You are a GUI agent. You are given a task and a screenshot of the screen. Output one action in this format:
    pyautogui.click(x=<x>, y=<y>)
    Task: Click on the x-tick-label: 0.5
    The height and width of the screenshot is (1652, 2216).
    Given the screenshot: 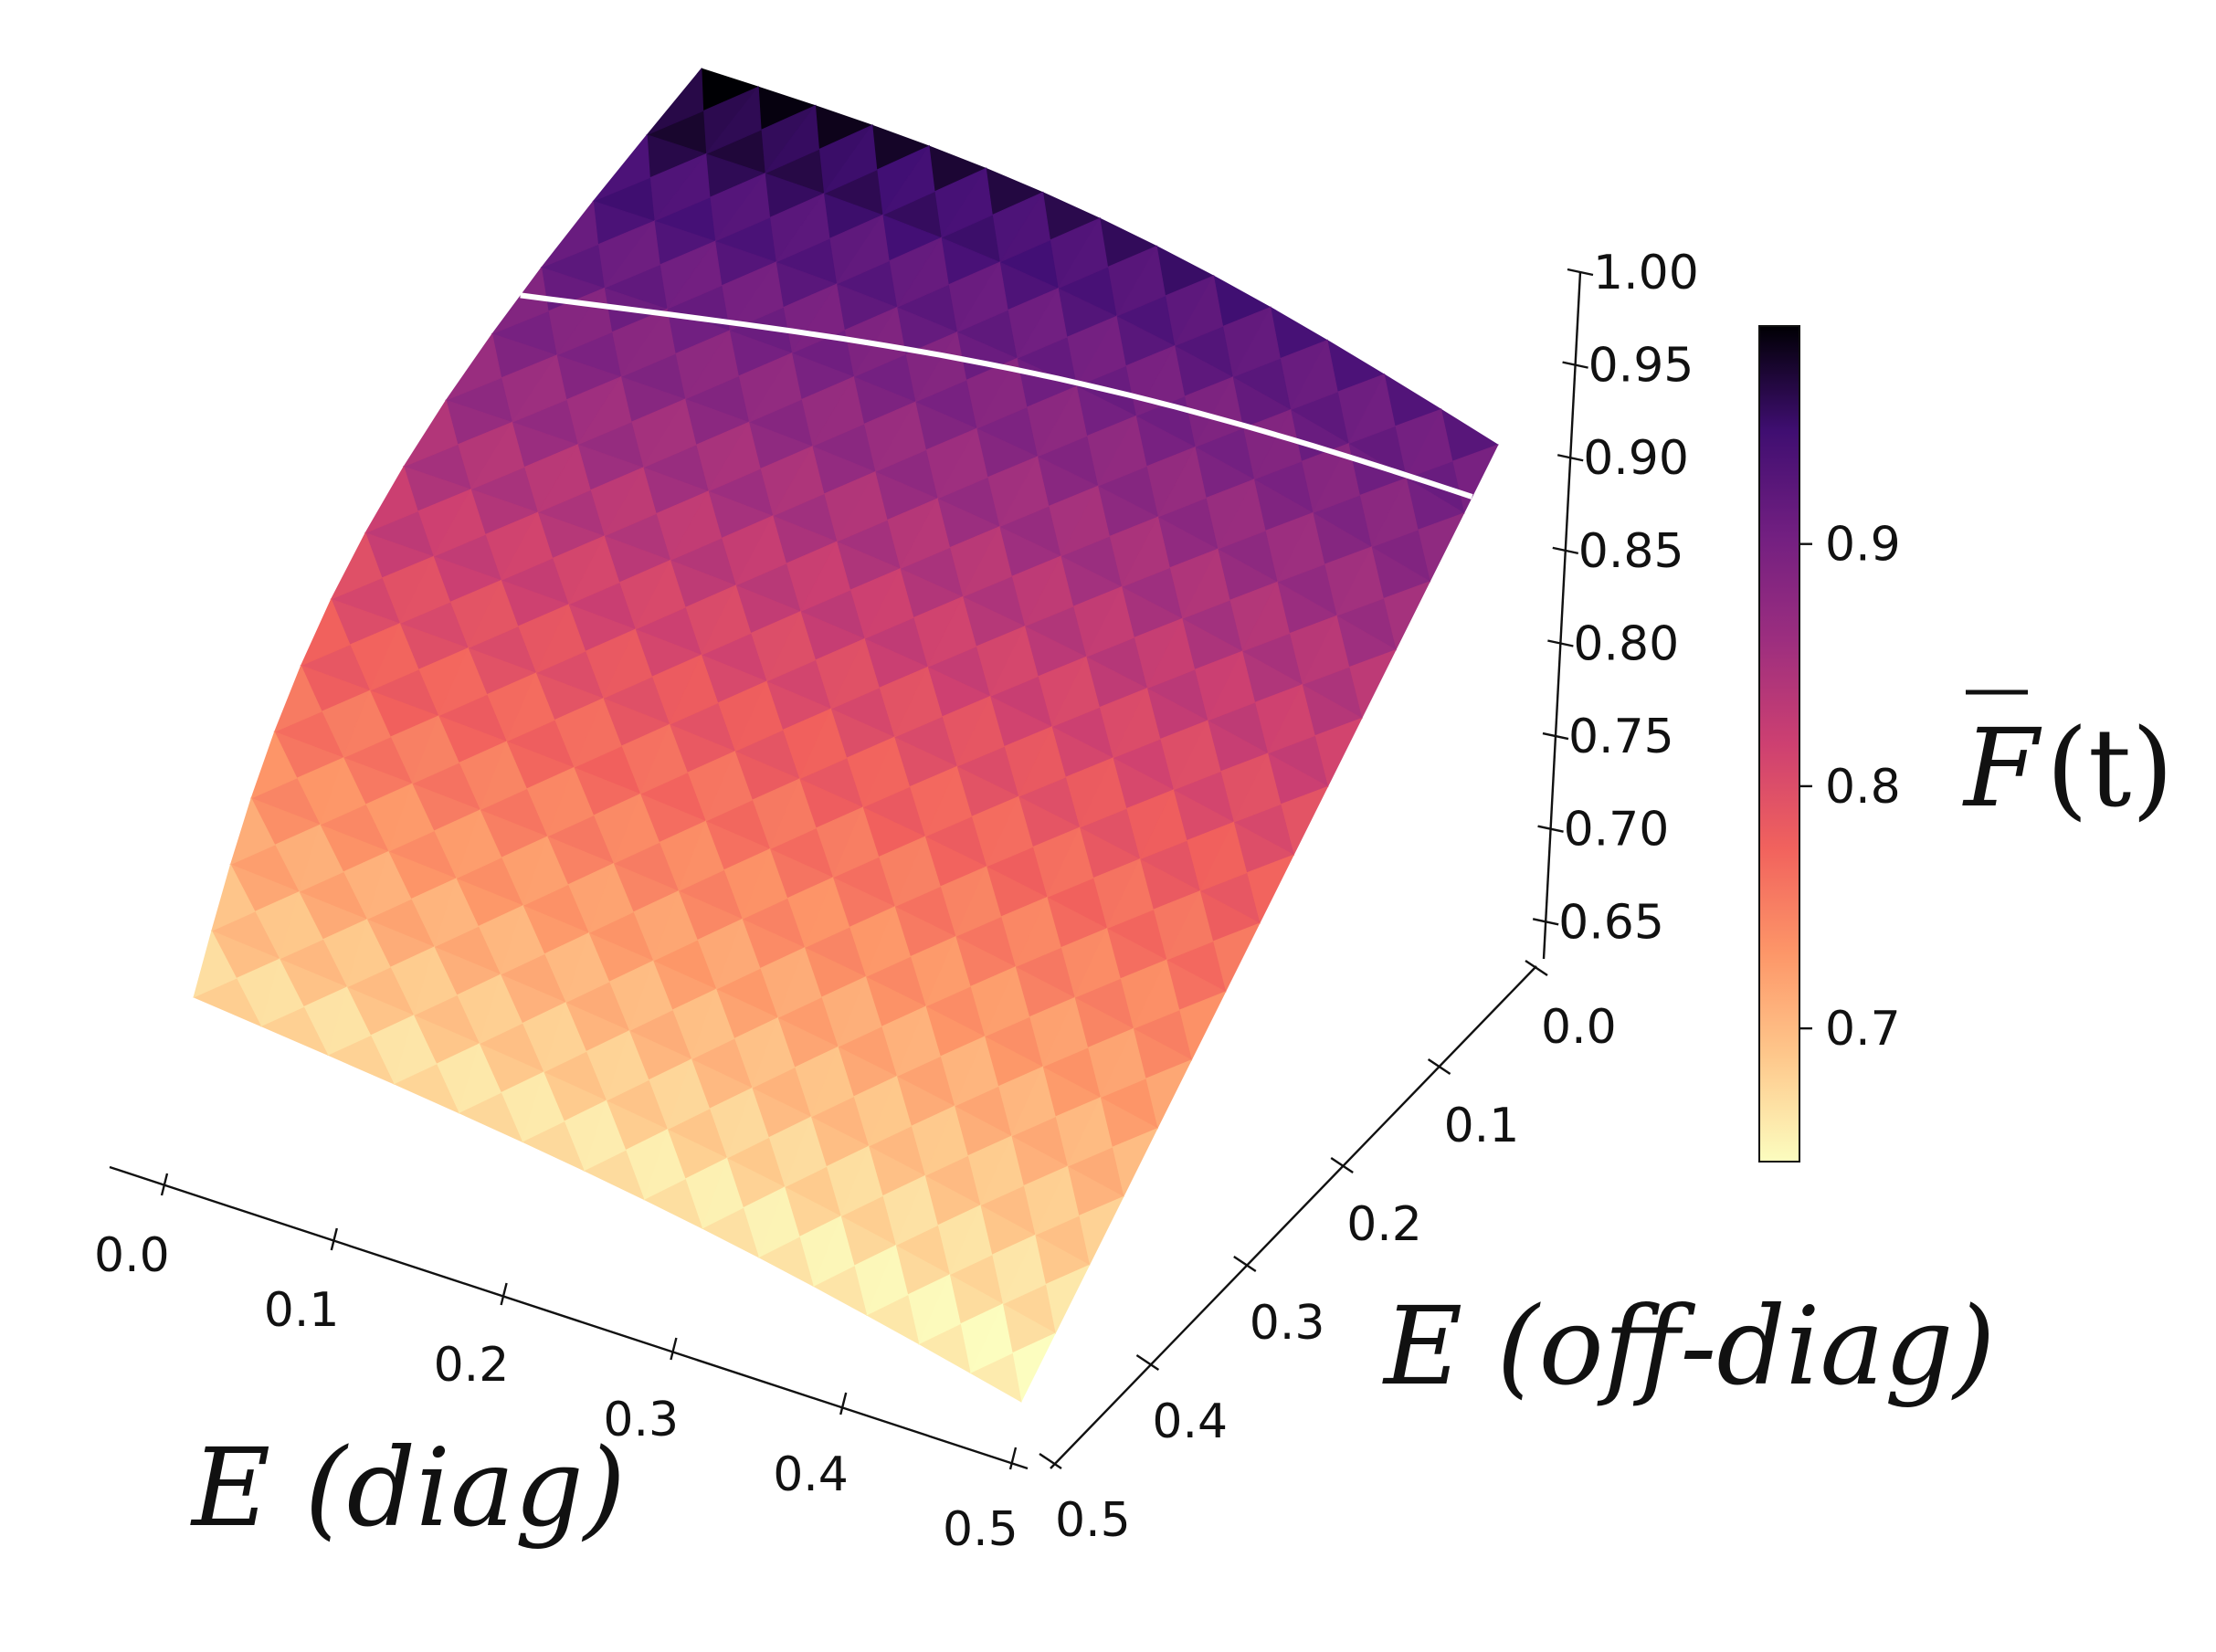 What is the action you would take?
    pyautogui.click(x=980, y=1529)
    